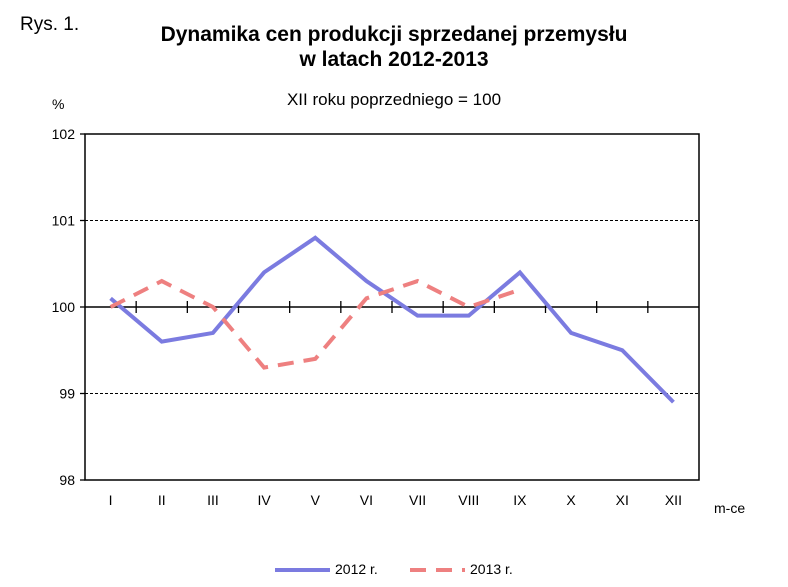  What do you see at coordinates (394, 59) in the screenshot?
I see `title-line-2: w latach 2012-2013` at bounding box center [394, 59].